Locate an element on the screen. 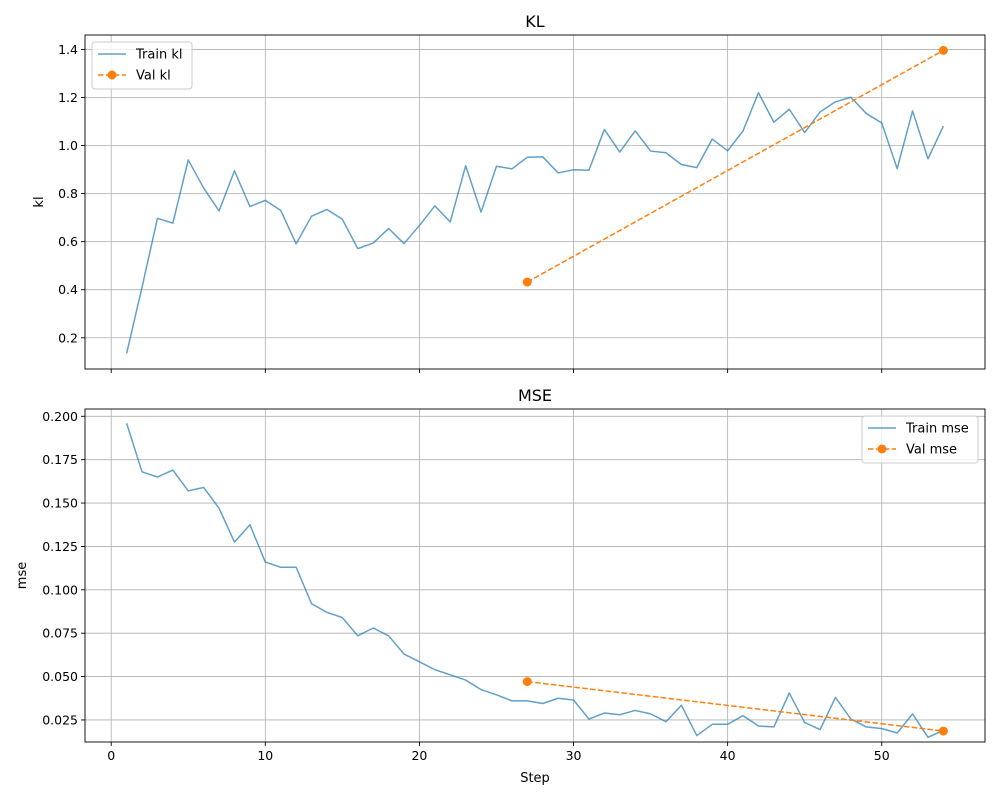 Image resolution: width=1000 pixels, height=800 pixels. y-tick-label: 1.0 is located at coordinates (68, 145).